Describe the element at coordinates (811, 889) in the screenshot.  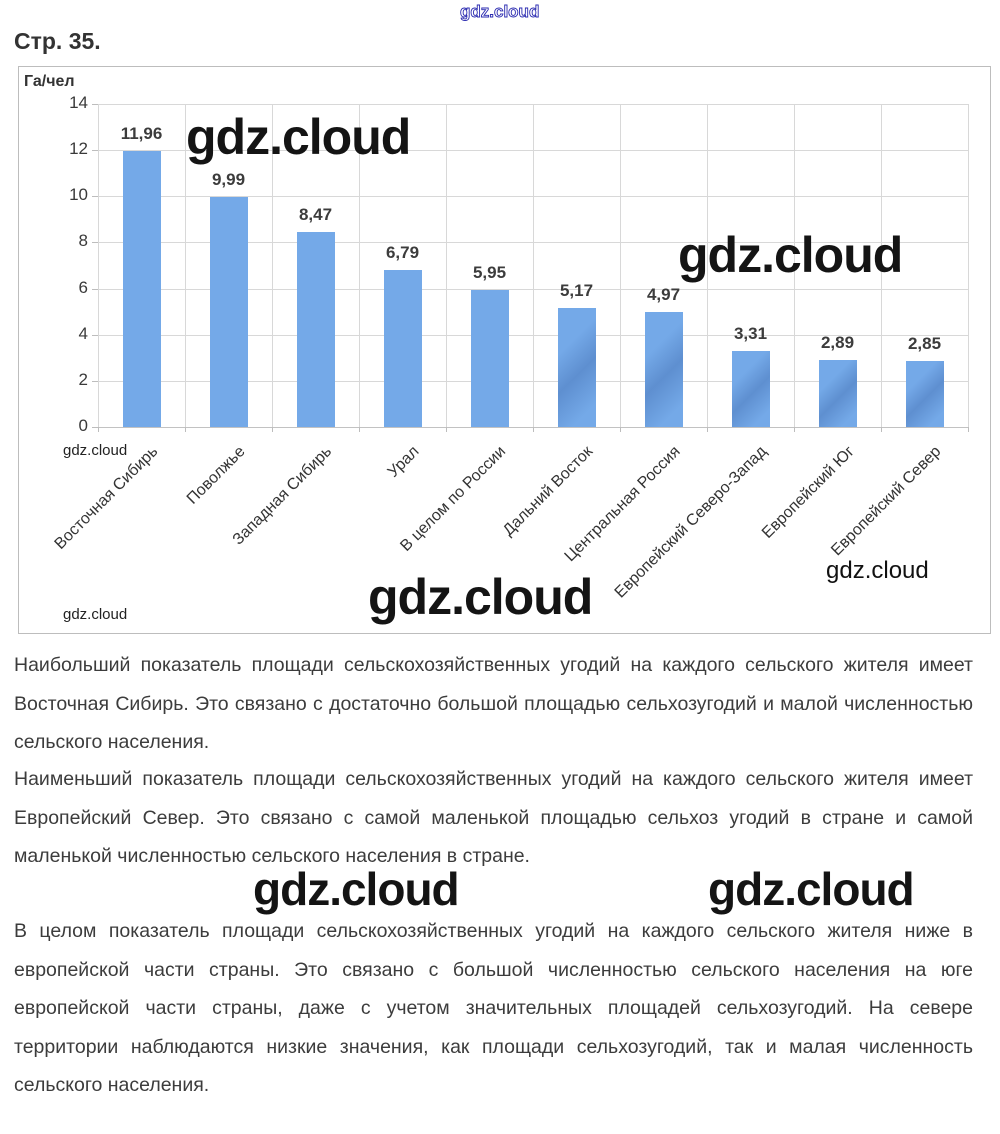
I see `watermark-body-2: gdz.cloud` at that location.